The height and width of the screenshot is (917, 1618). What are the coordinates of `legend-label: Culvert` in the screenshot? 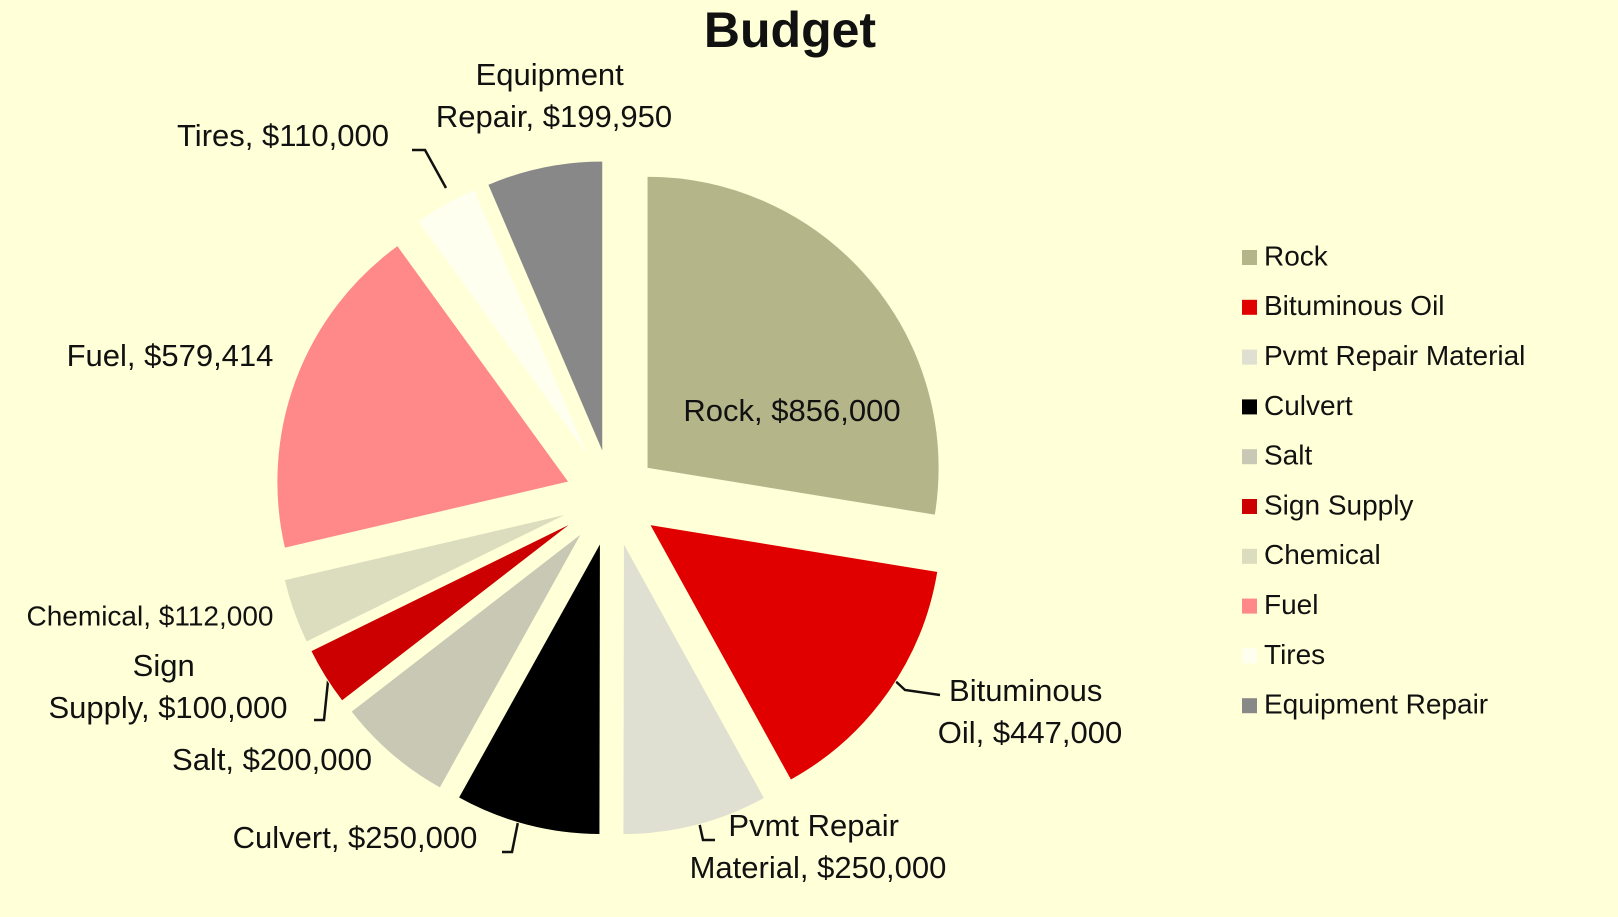 It's located at (1308, 405).